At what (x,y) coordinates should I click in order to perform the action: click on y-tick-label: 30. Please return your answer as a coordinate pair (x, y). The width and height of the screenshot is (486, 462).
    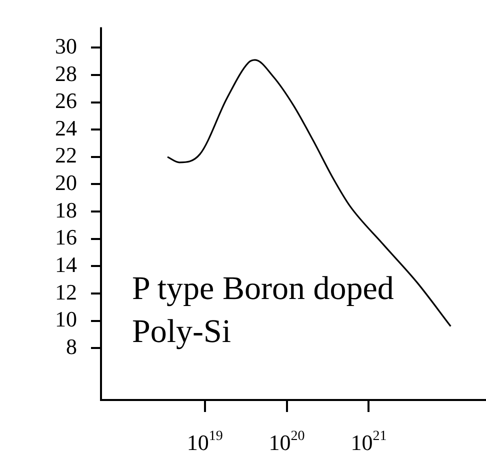
    Looking at the image, I should click on (66, 45).